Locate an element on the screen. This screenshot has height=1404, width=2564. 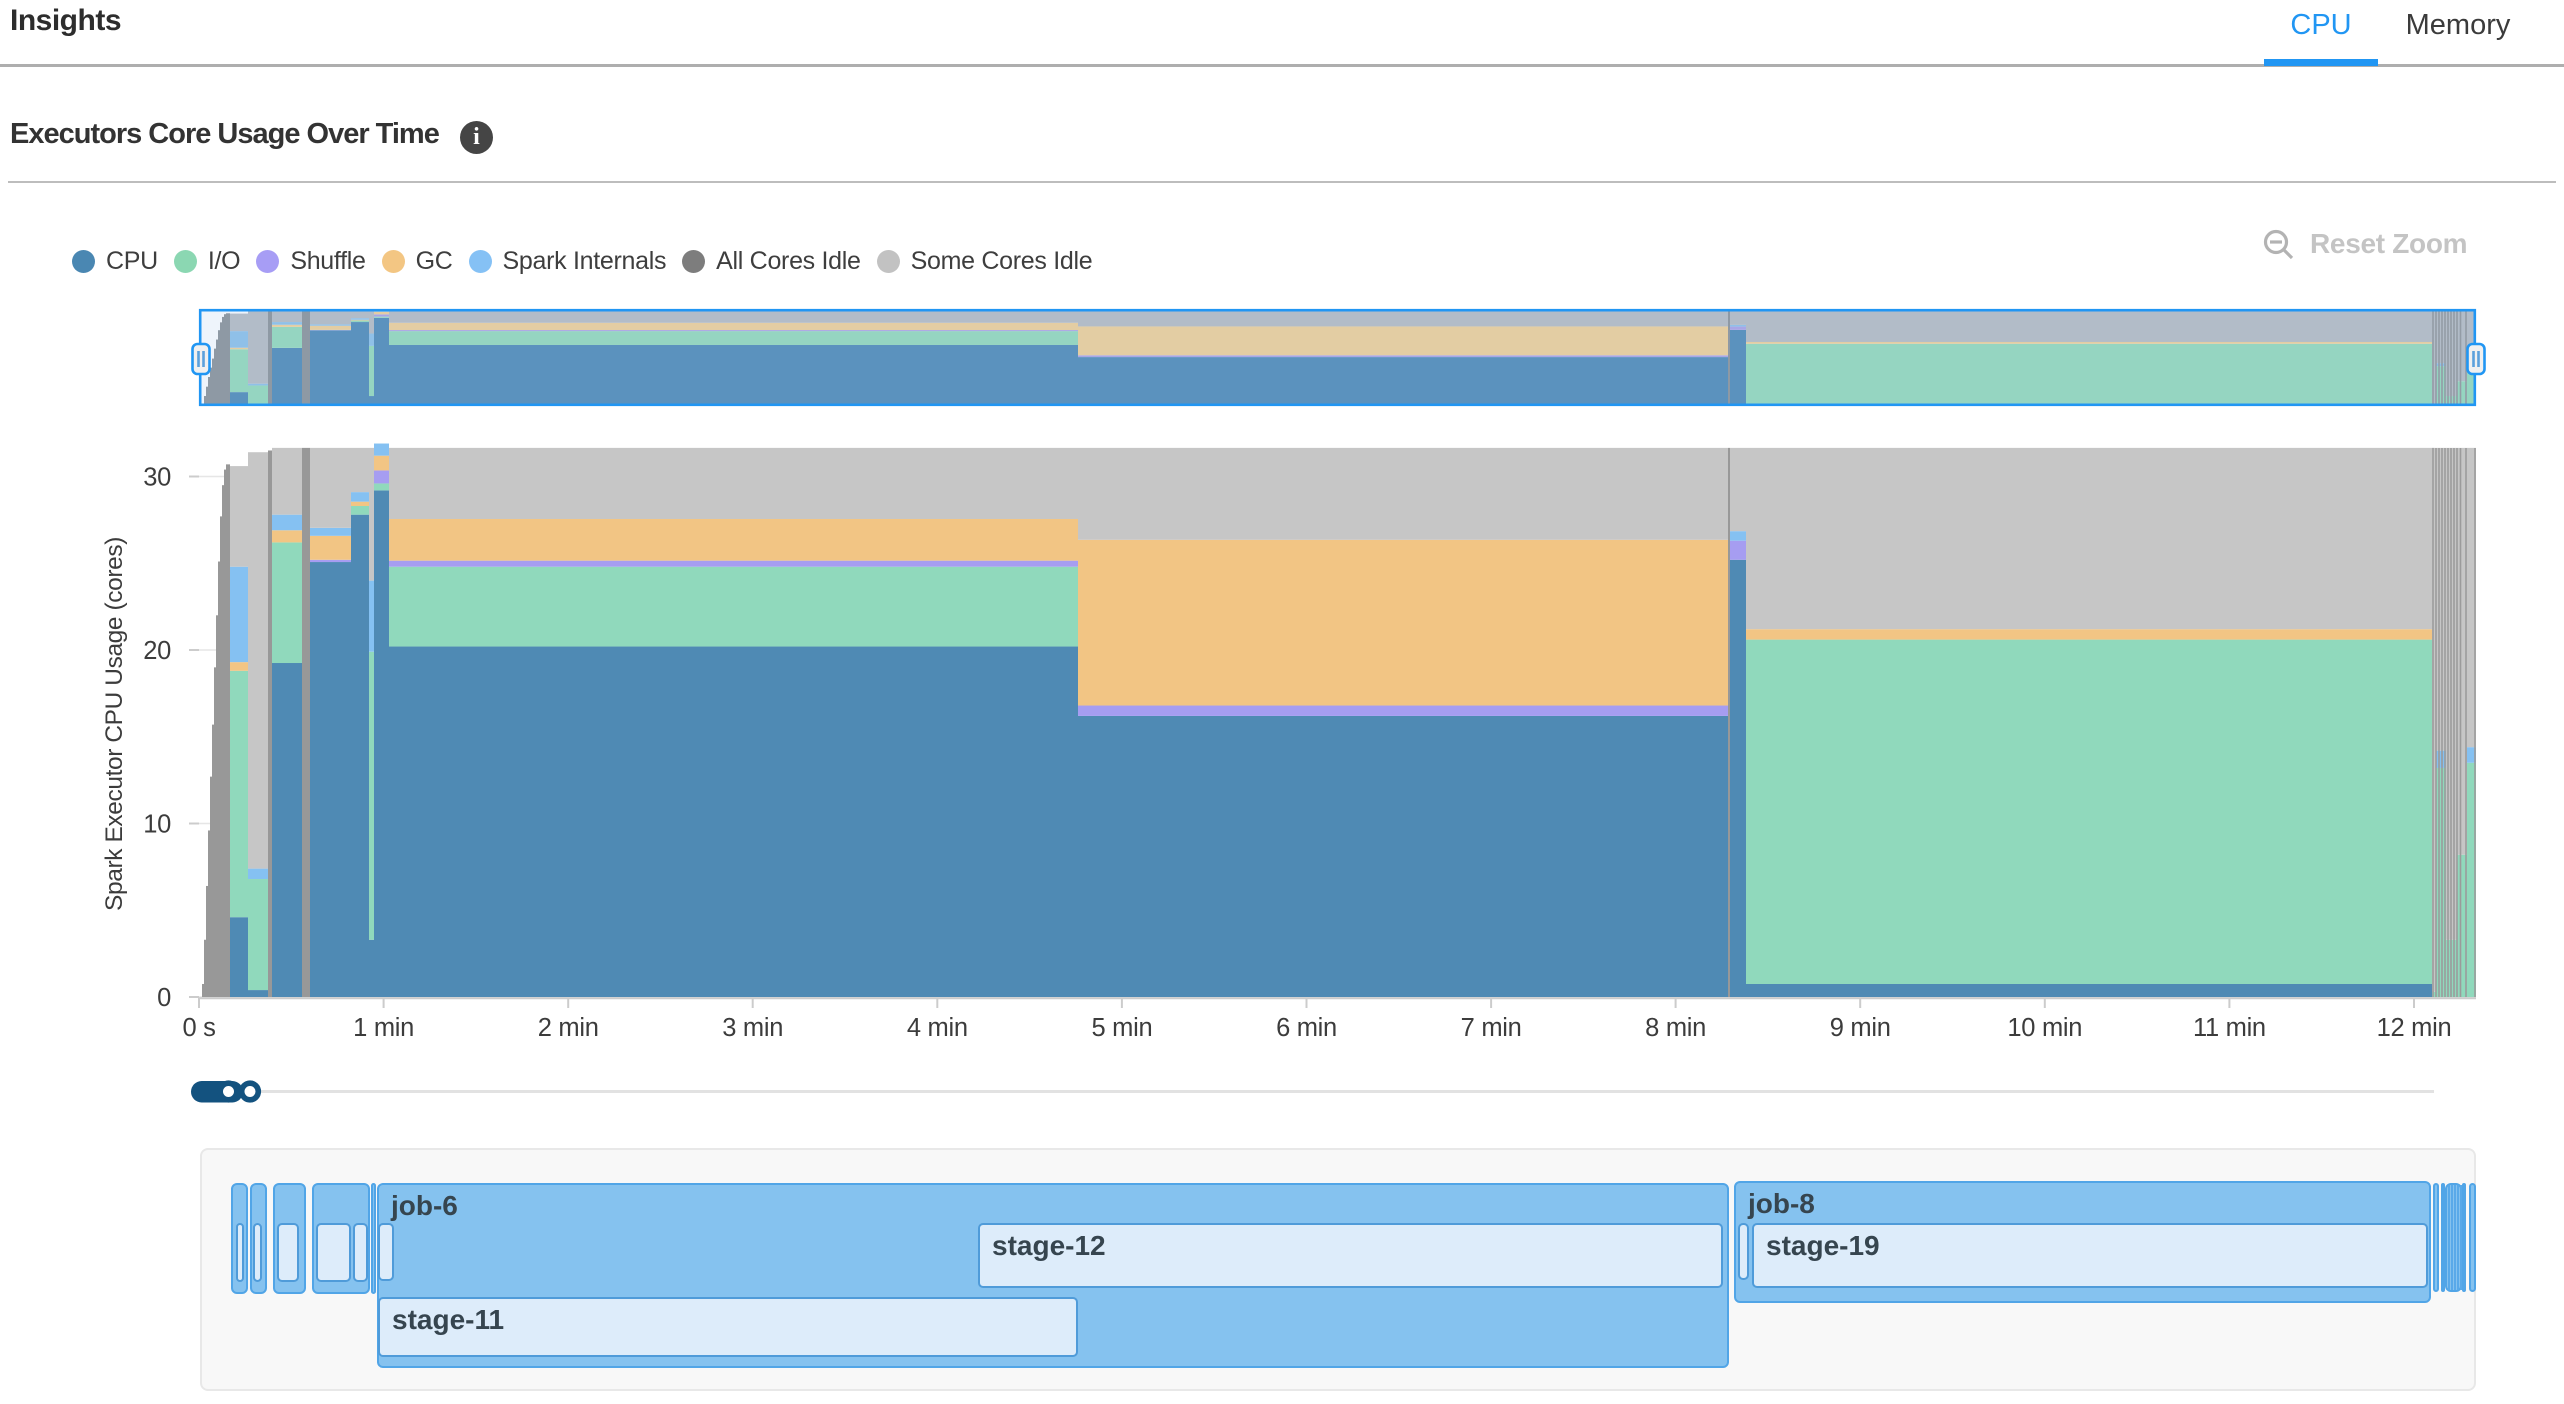
svg-text: 4 min is located at coordinates (937, 1028).